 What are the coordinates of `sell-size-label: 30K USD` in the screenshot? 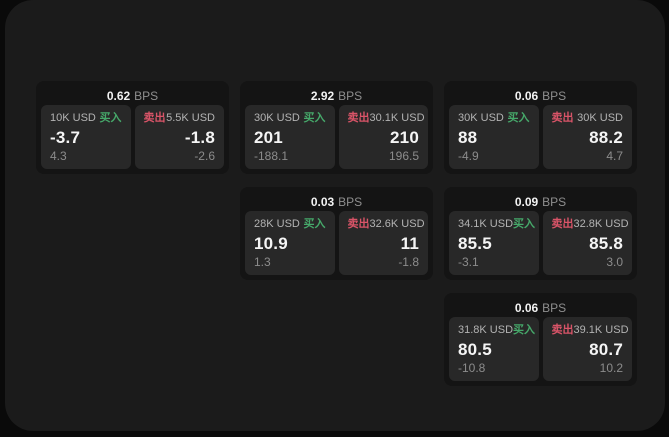 It's located at (600, 118).